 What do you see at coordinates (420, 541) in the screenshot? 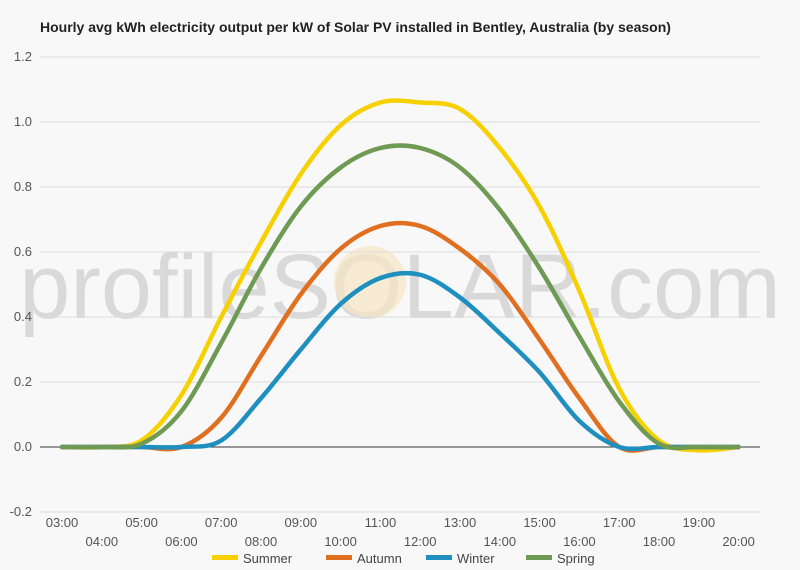
I see `x-tick-label: 12:00` at bounding box center [420, 541].